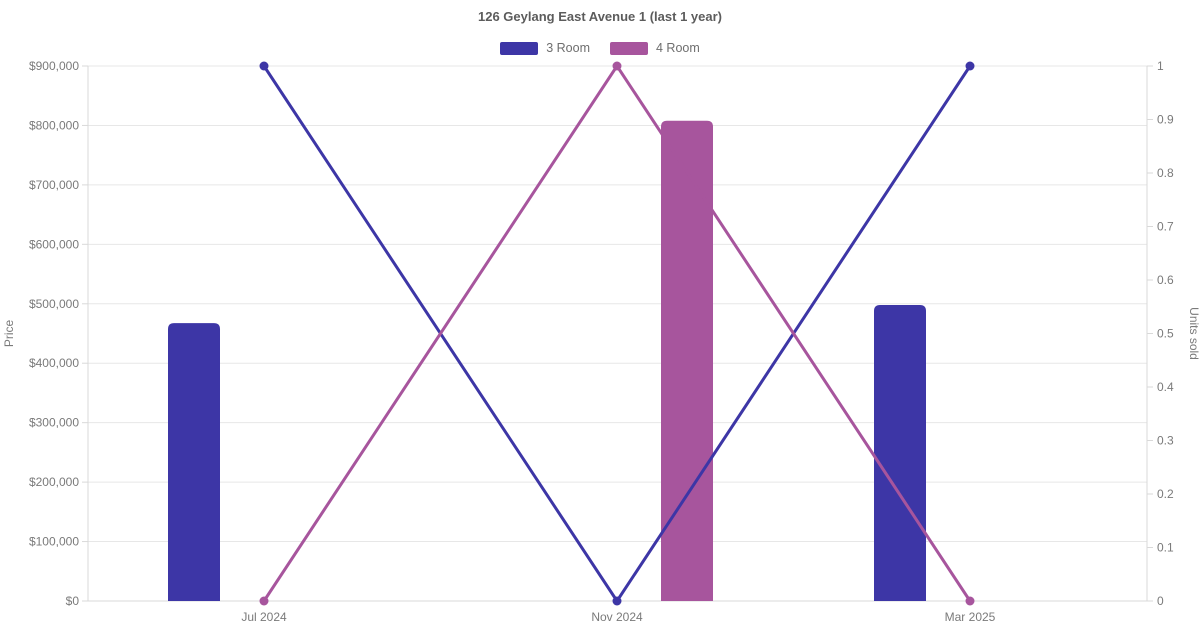  Describe the element at coordinates (900, 452) in the screenshot. I see `price-bar-3-room-mar-2025` at that location.